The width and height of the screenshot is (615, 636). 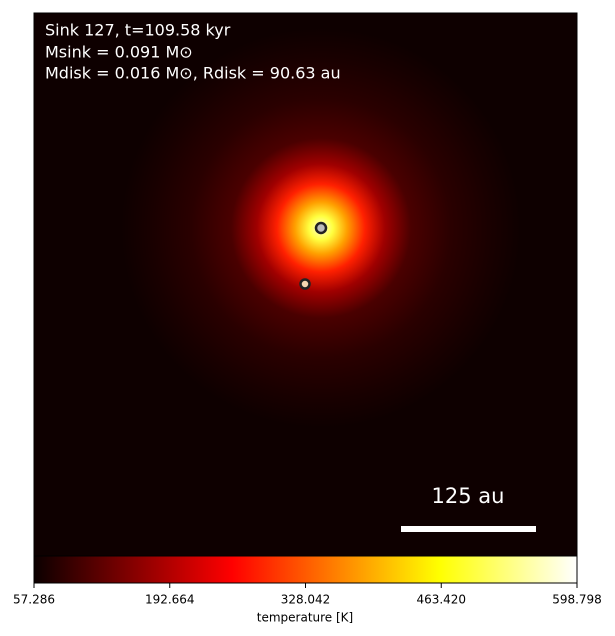 I want to click on colorbar-label: temperature [K], so click(x=305, y=618).